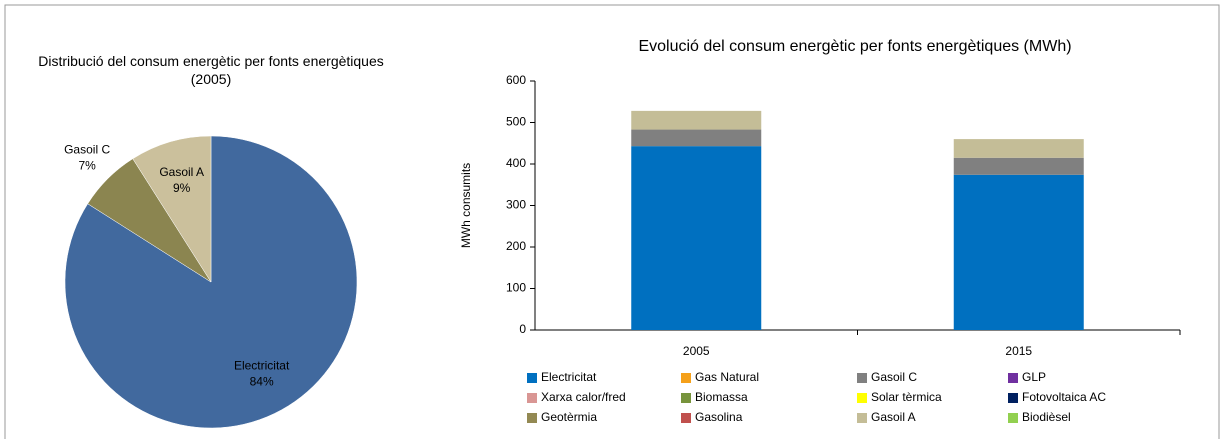 This screenshot has width=1225, height=439. Describe the element at coordinates (181, 172) in the screenshot. I see `pie-label: Gasoil A` at that location.